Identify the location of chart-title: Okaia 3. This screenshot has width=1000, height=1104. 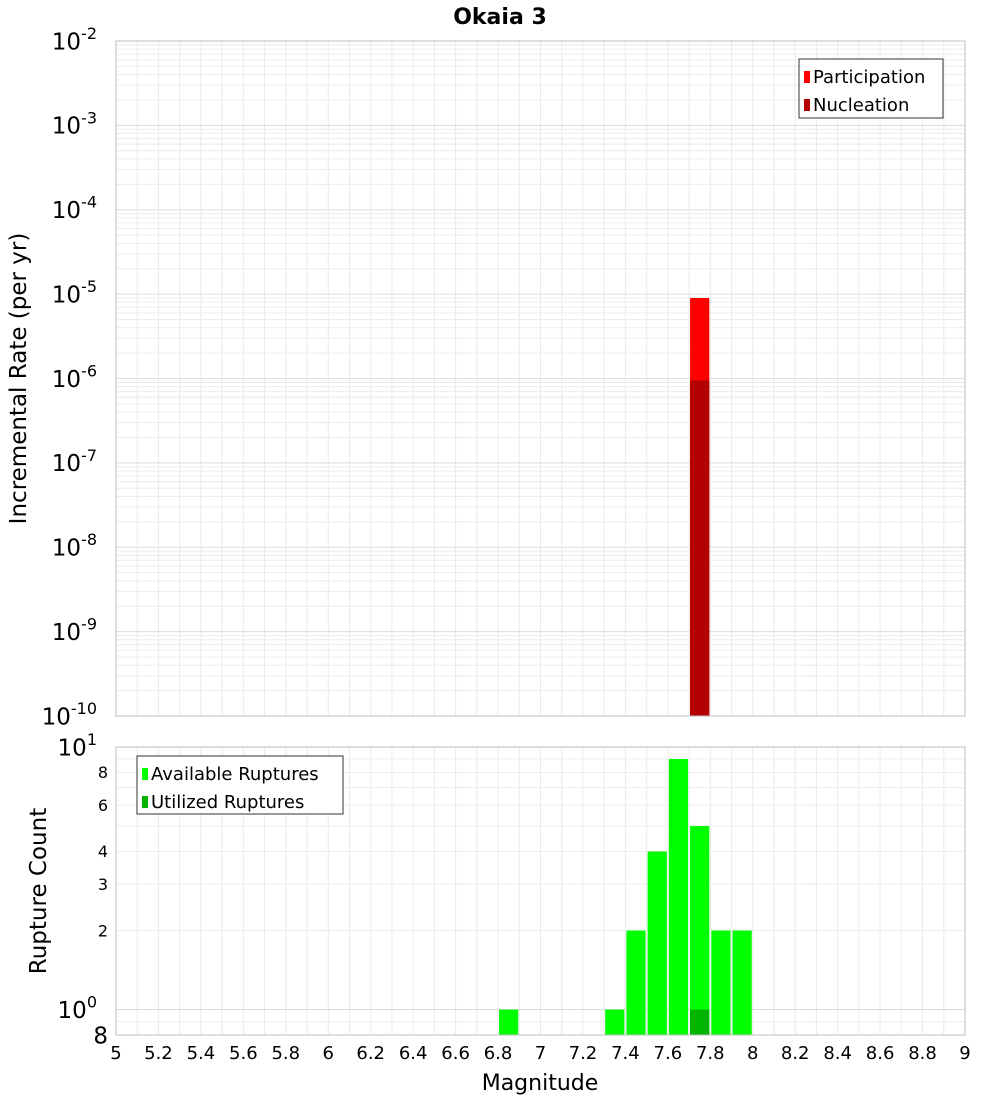
(500, 17).